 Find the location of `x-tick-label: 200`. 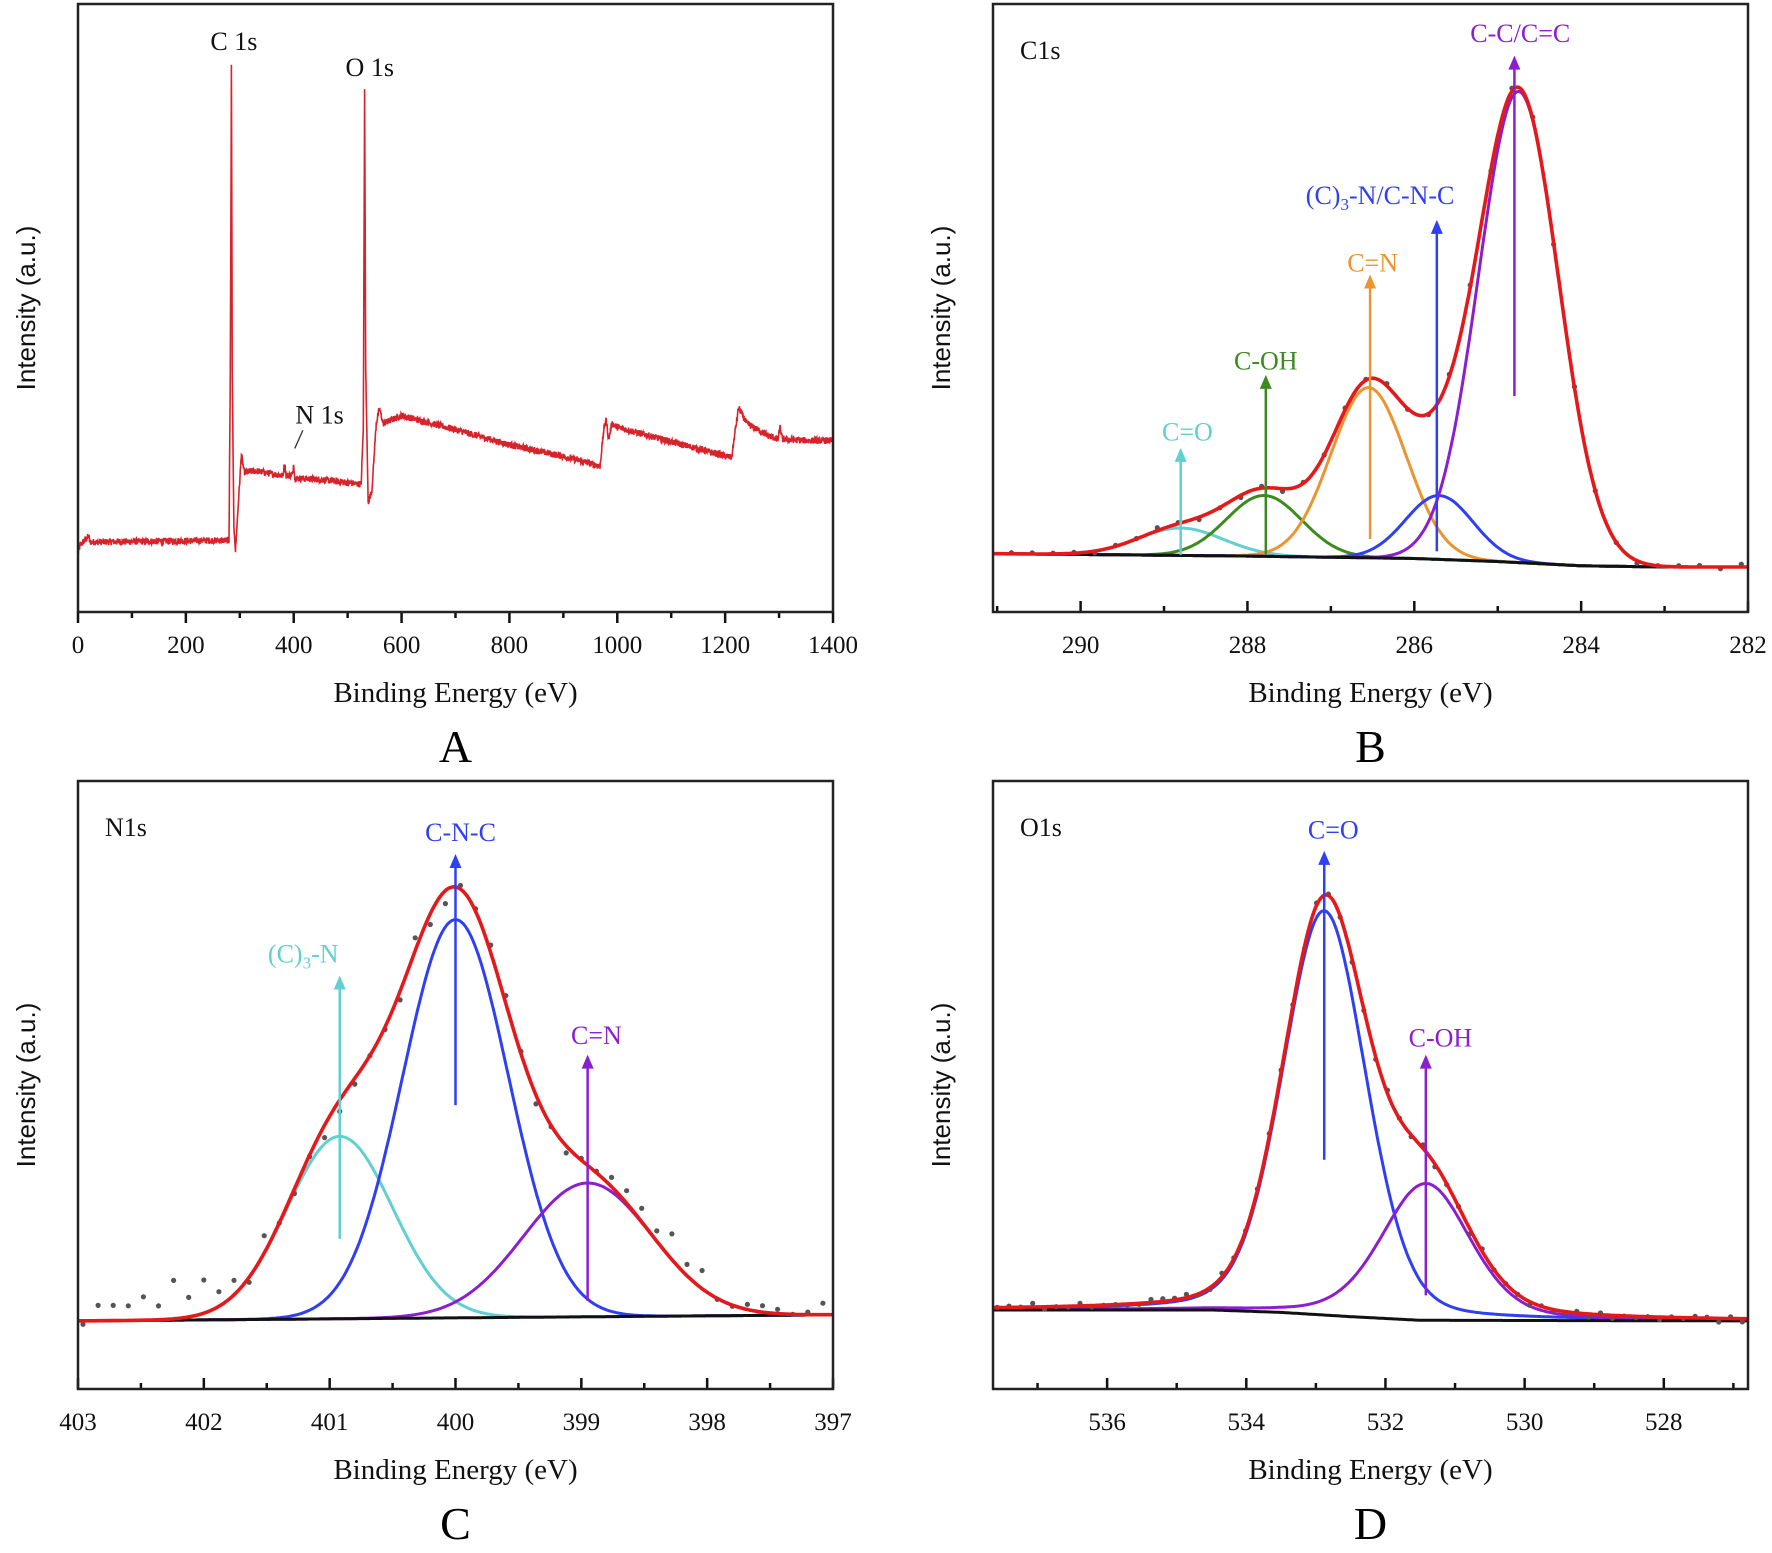

x-tick-label: 200 is located at coordinates (186, 645).